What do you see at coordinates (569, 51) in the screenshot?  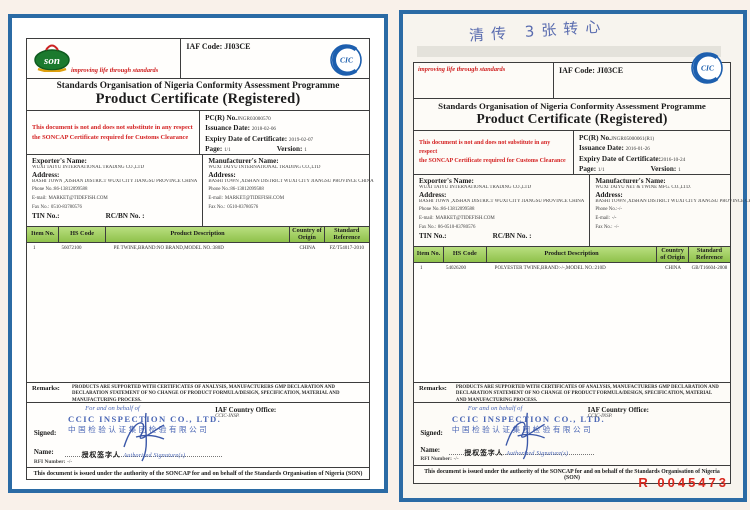 I see `scan-artifact` at bounding box center [569, 51].